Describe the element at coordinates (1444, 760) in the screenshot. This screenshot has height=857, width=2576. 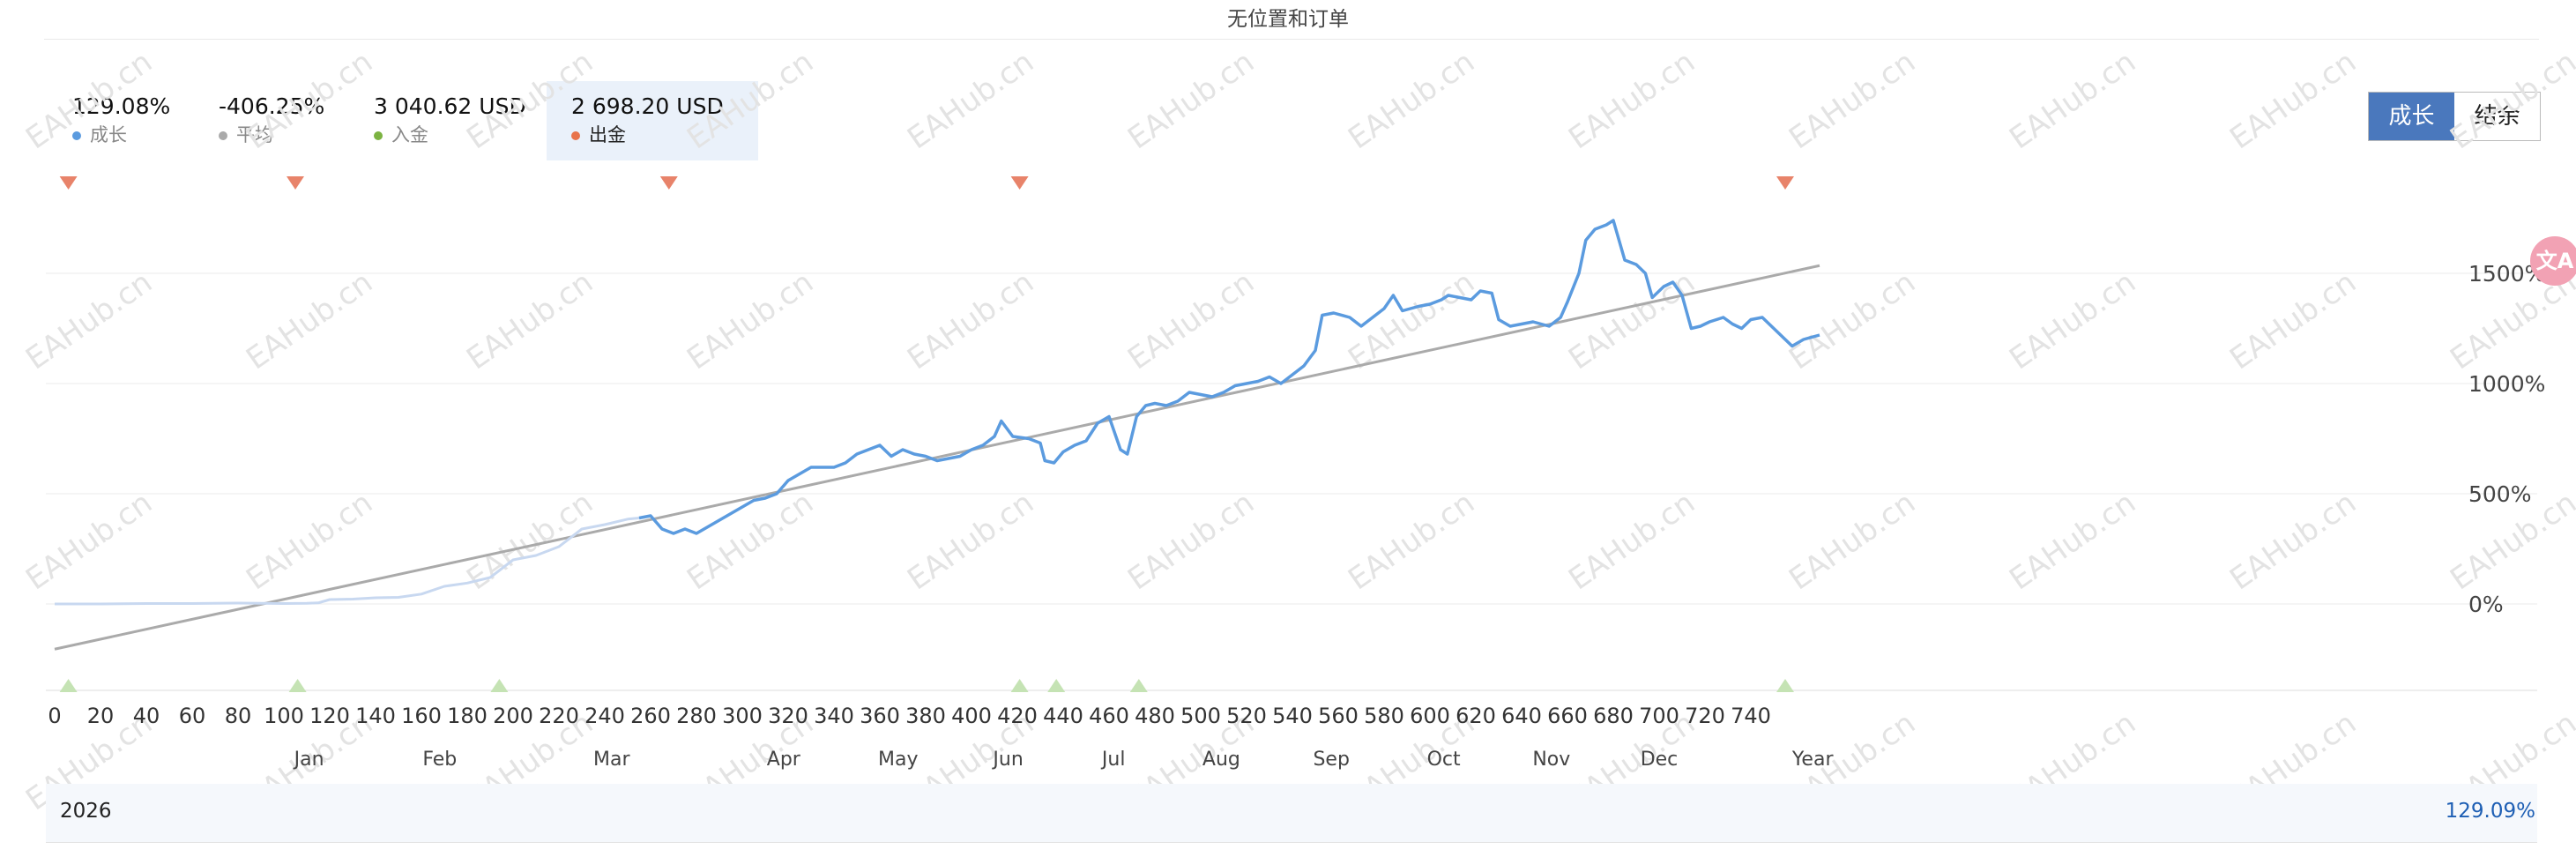
I see `month-label: Oct` at that location.